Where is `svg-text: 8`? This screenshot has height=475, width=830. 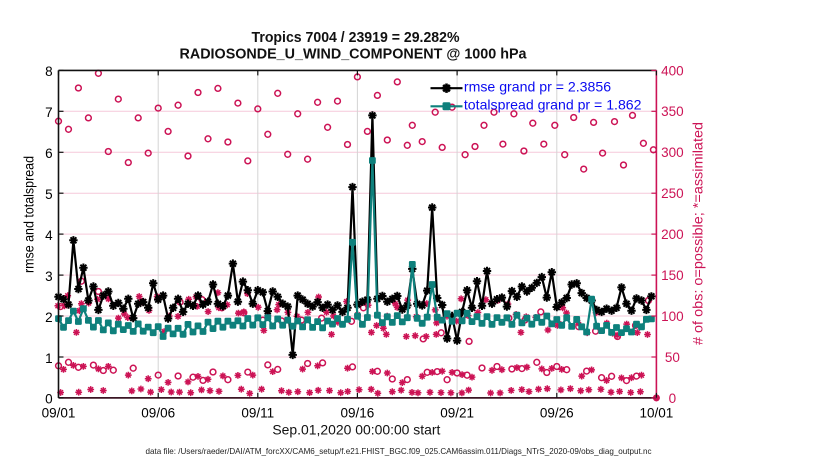 svg-text: 8 is located at coordinates (49, 71).